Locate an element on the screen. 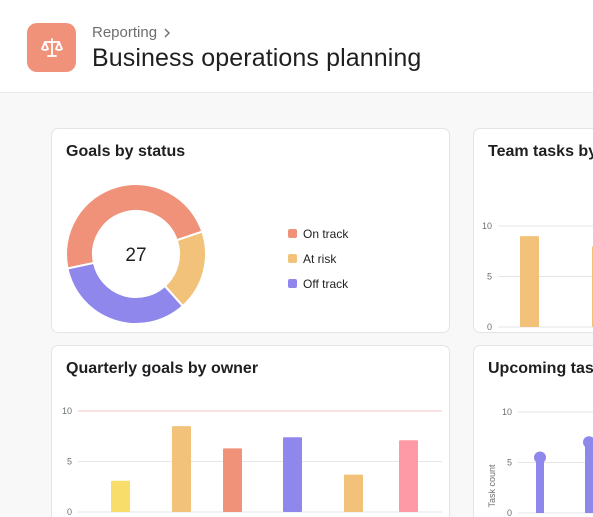 Image resolution: width=593 pixels, height=517 pixels. chevron-right-icon is located at coordinates (167, 32).